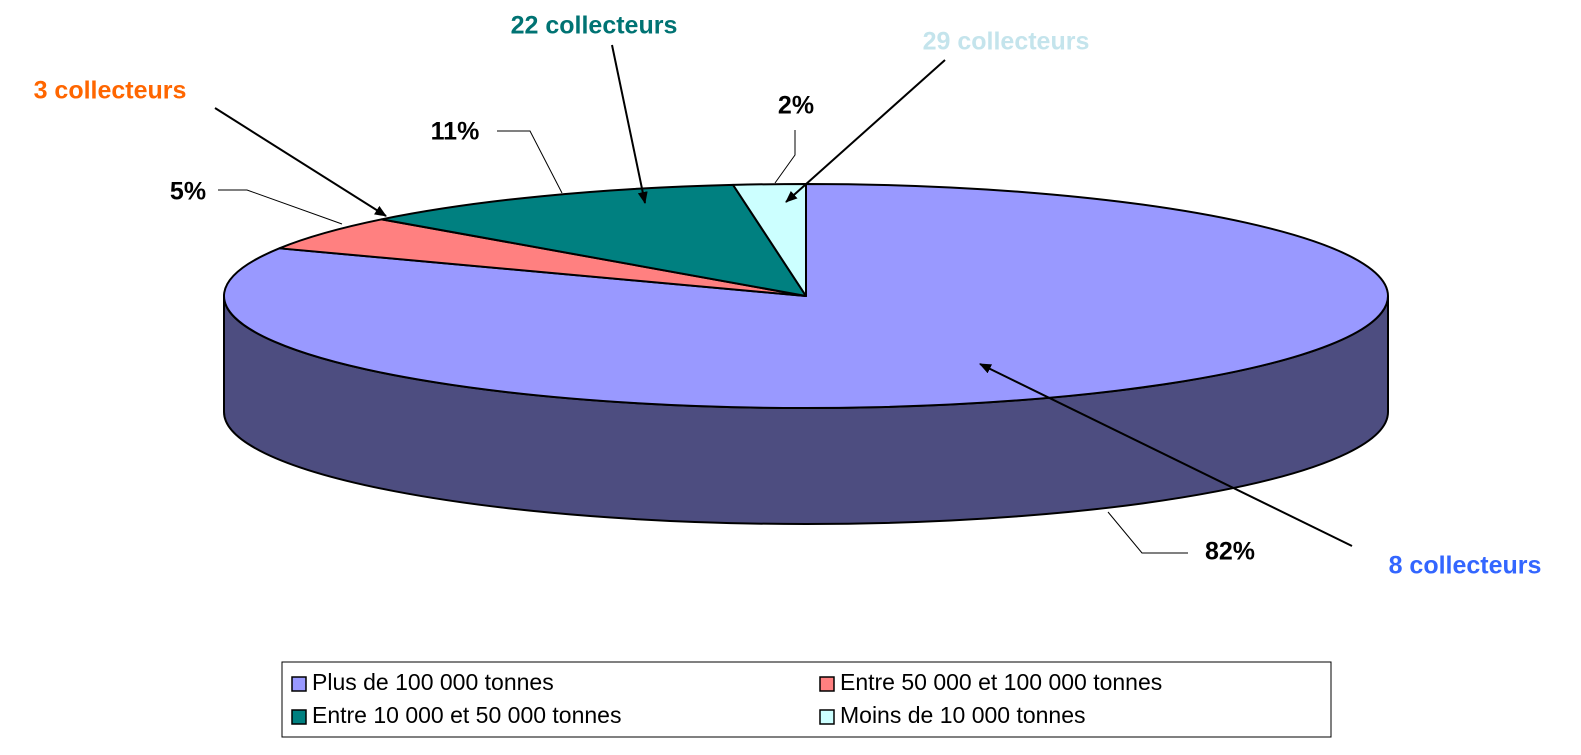 This screenshot has height=755, width=1581. What do you see at coordinates (1006, 42) in the screenshot?
I see `annotation: 29 collecteurs` at bounding box center [1006, 42].